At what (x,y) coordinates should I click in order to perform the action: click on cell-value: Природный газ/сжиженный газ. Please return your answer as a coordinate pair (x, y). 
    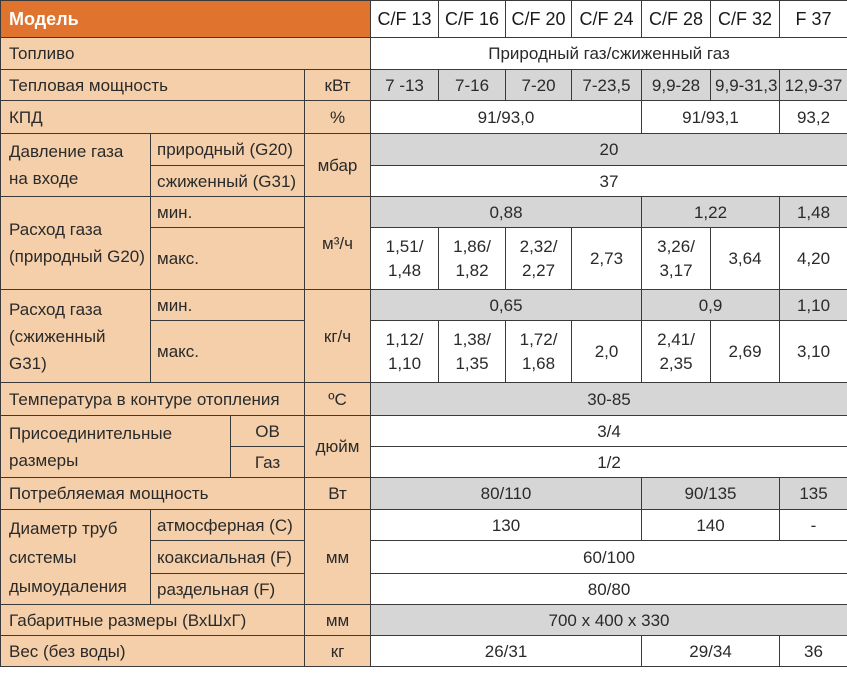
    Looking at the image, I should click on (608, 53).